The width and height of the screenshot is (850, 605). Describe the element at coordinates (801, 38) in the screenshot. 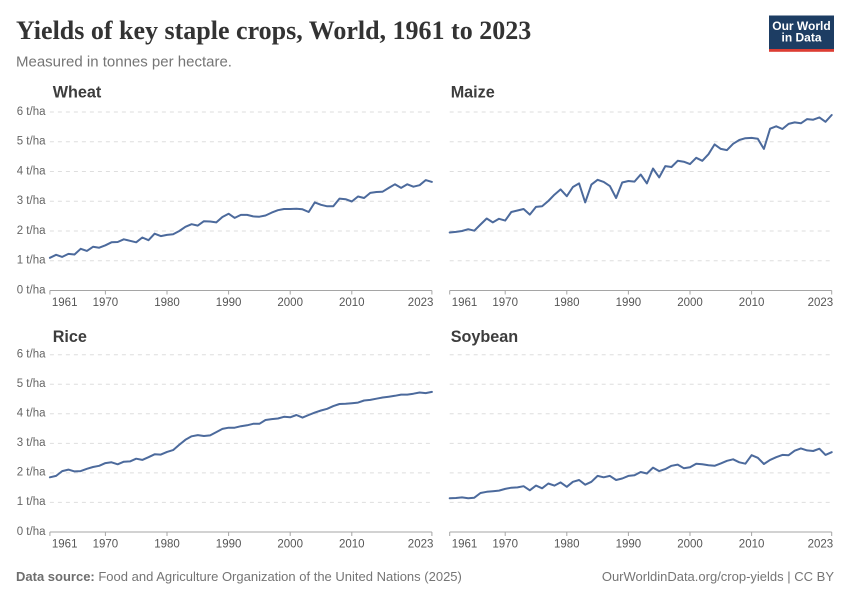

I see `svg-text: in Data` at that location.